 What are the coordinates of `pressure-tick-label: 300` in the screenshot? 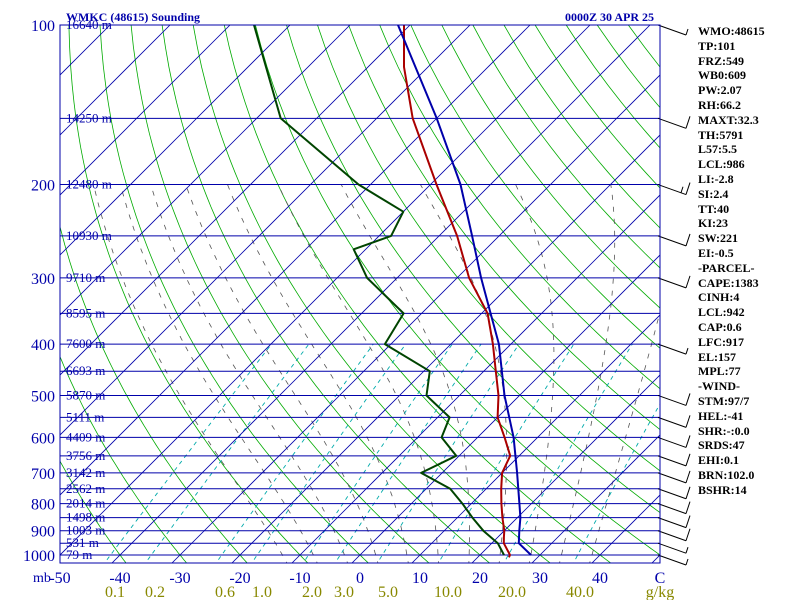 It's located at (43, 279).